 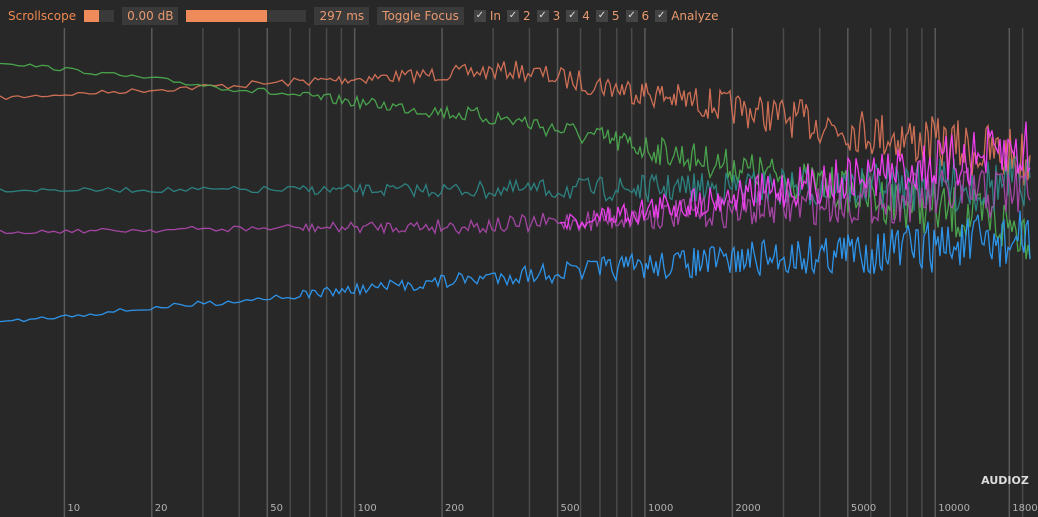 What do you see at coordinates (1025, 508) in the screenshot?
I see `x-tick-label: 18000` at bounding box center [1025, 508].